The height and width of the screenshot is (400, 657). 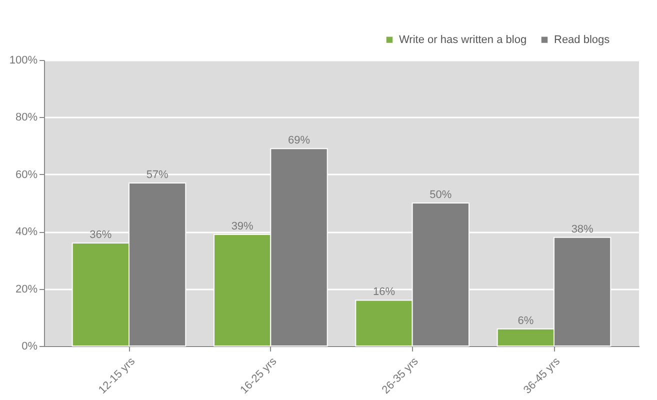 What do you see at coordinates (526, 320) in the screenshot?
I see `data-label: 6%` at bounding box center [526, 320].